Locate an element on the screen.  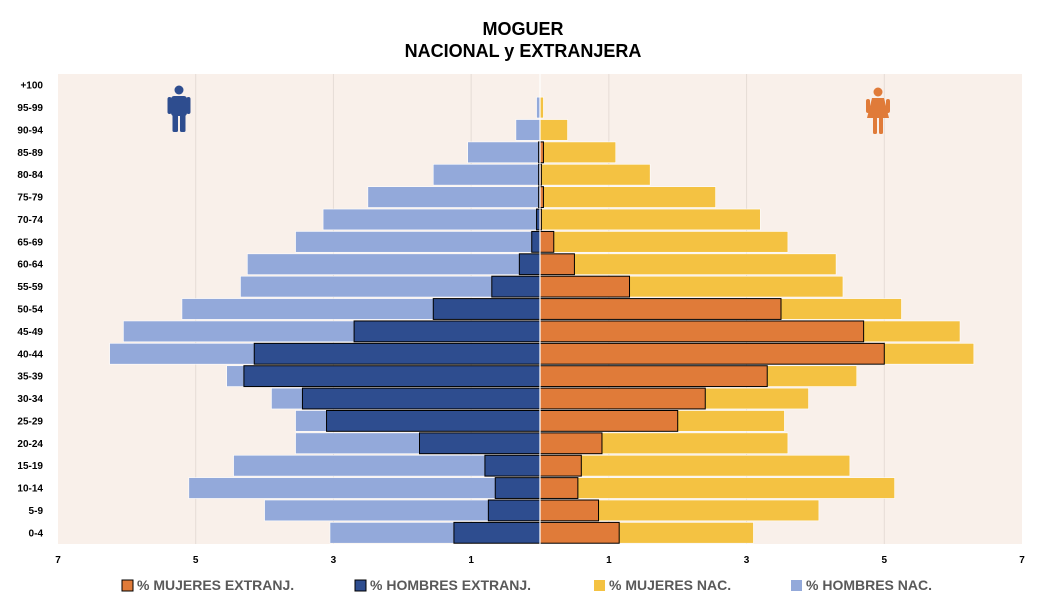
chart-subtitle: NACIONAL y EXTRANJERA is located at coordinates (523, 51).